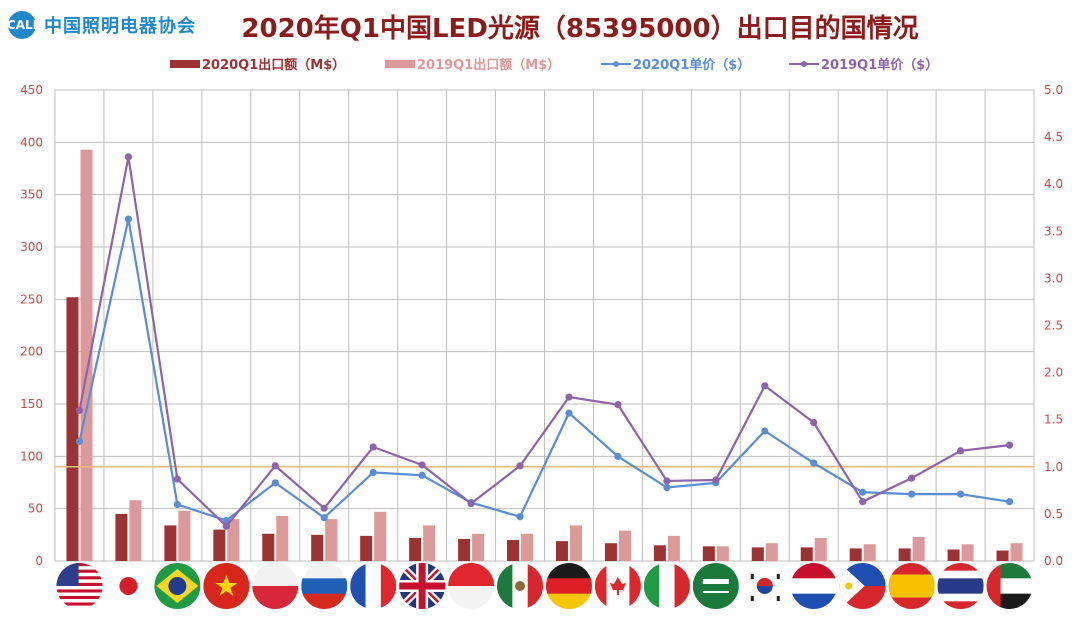  Describe the element at coordinates (1053, 373) in the screenshot. I see `y-right-tick-label: 2.0` at that location.